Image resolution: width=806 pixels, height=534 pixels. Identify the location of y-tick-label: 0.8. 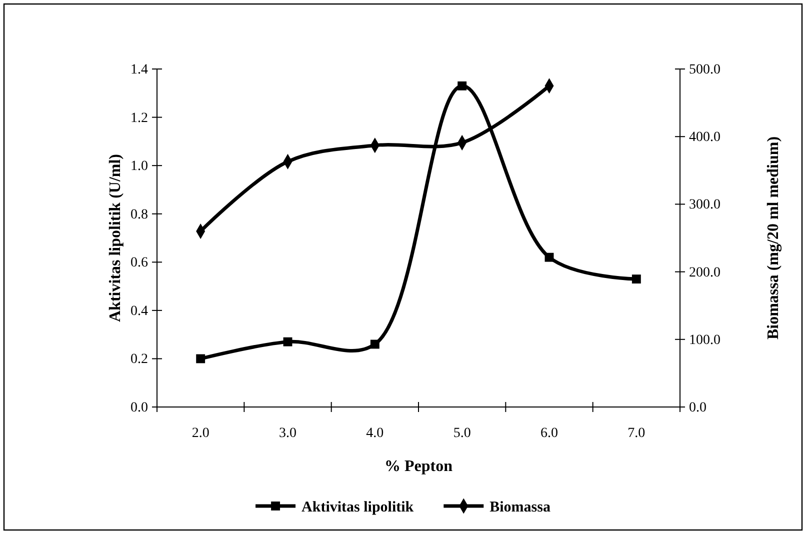
(139, 214).